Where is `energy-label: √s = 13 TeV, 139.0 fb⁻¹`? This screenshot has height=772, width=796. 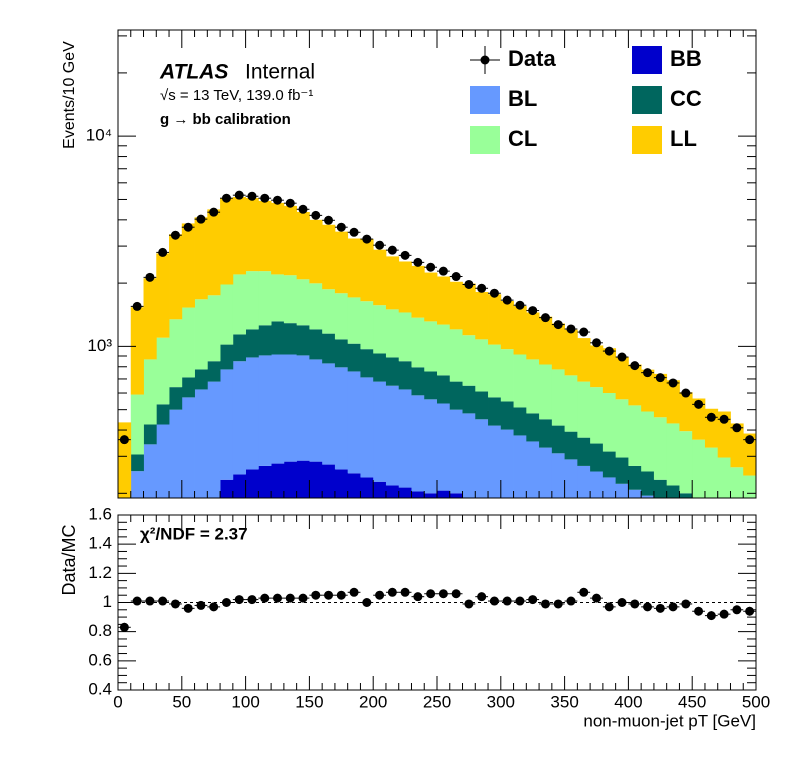 energy-label: √s = 13 TeV, 139.0 fb⁻¹ is located at coordinates (236, 95).